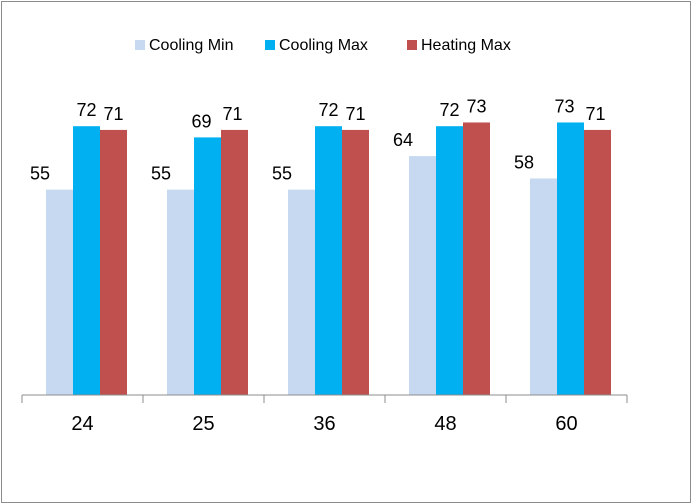  Describe the element at coordinates (466, 45) in the screenshot. I see `legend-label-heating-max: Heating Max` at that location.